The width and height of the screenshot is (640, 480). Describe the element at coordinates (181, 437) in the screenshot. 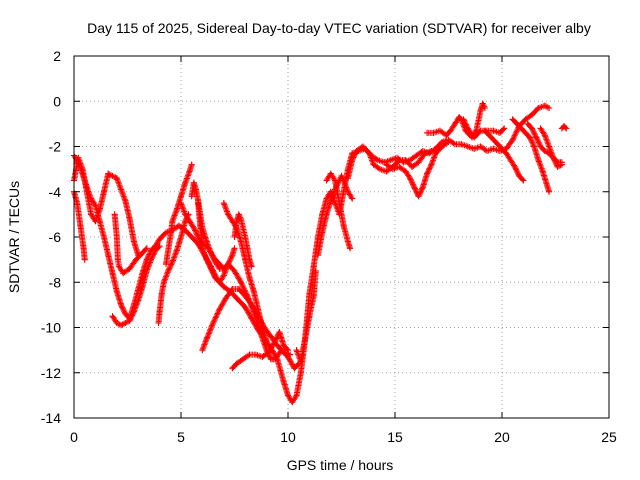

I see `x-tick-label: 5` at that location.